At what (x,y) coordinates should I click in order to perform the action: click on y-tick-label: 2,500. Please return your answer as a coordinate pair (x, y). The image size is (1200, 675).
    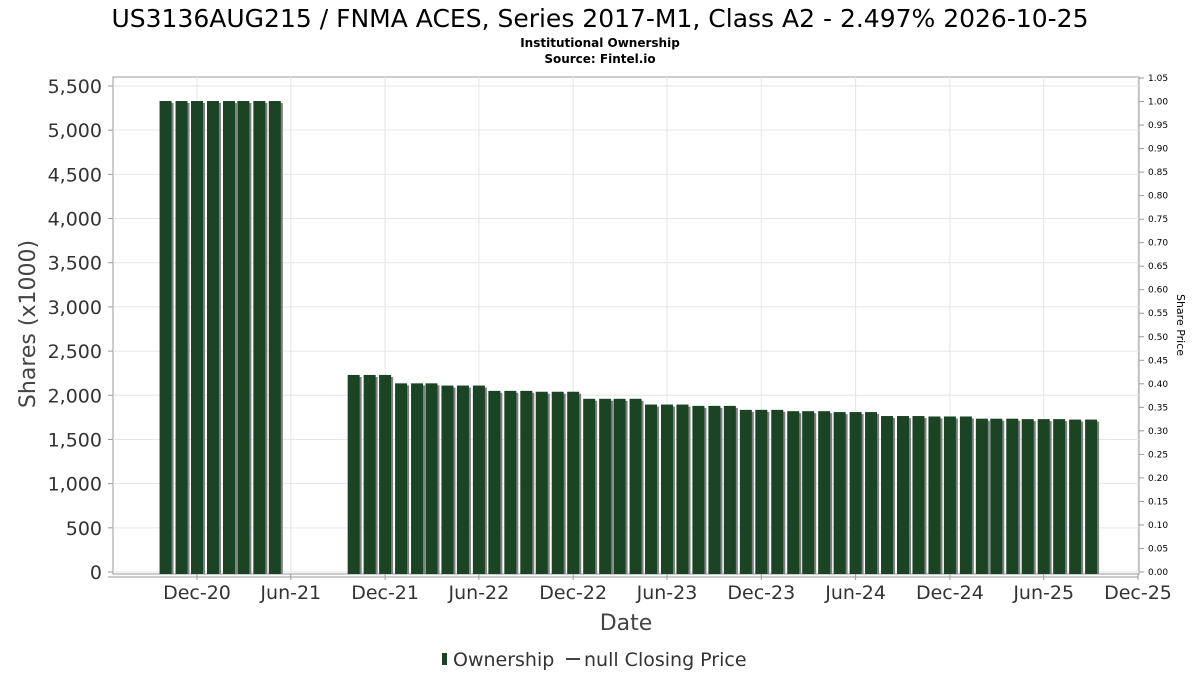
    Looking at the image, I should click on (75, 352).